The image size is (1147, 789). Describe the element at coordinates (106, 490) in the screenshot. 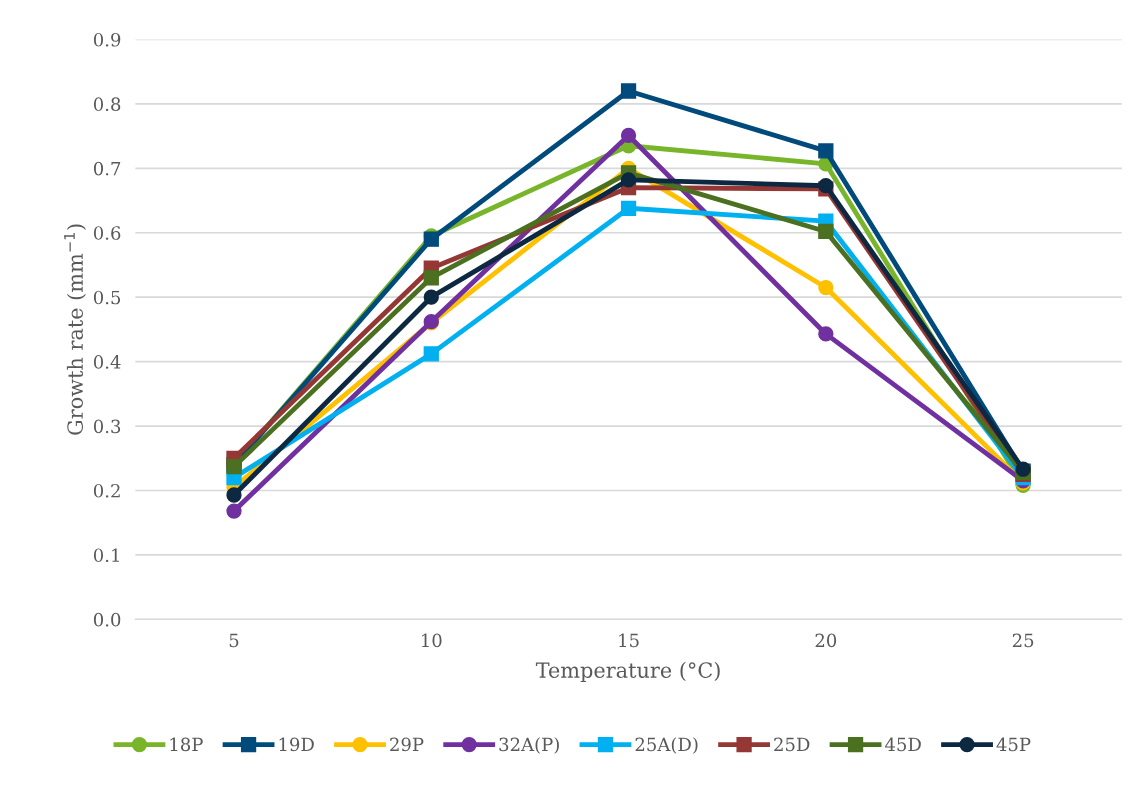

I see `y-tick-label: 0.2` at that location.